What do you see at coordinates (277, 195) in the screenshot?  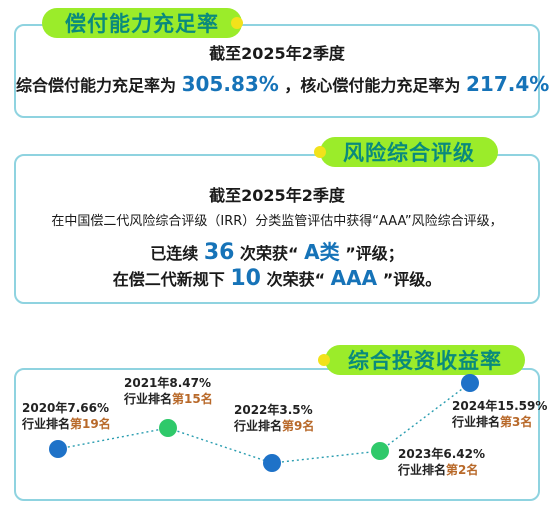 I see `risk-period: 截至2025年2季度` at bounding box center [277, 195].